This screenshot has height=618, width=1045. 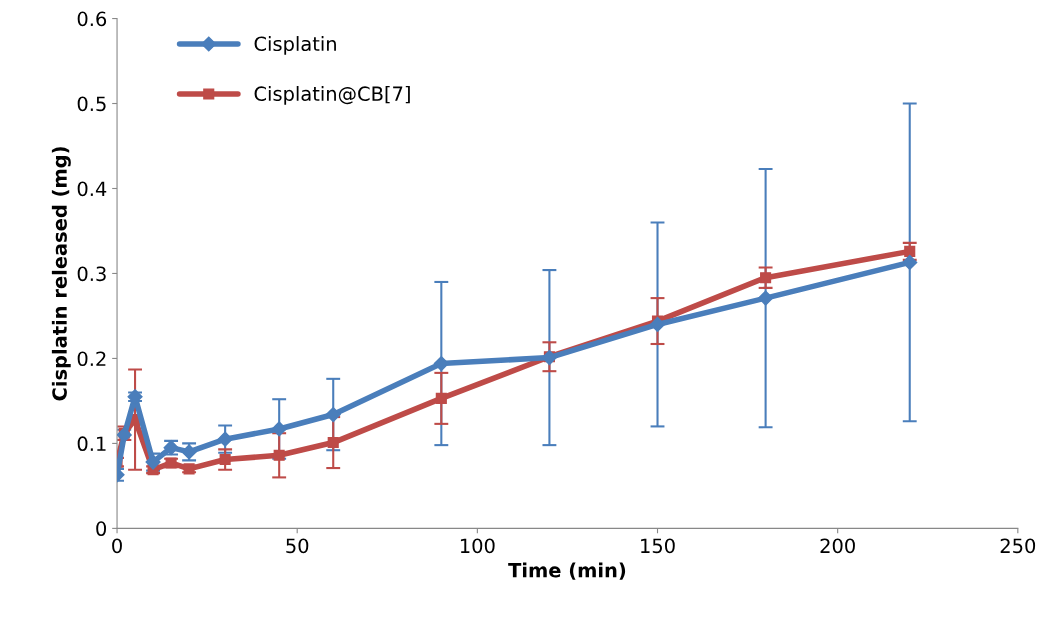 What do you see at coordinates (101, 529) in the screenshot?
I see `y-tick-label: 0` at bounding box center [101, 529].